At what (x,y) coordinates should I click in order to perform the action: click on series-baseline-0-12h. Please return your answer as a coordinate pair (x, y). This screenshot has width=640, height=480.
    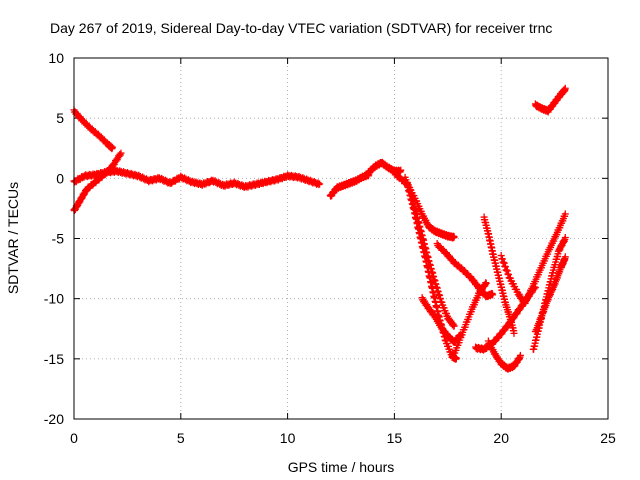
    Looking at the image, I should click on (197, 178).